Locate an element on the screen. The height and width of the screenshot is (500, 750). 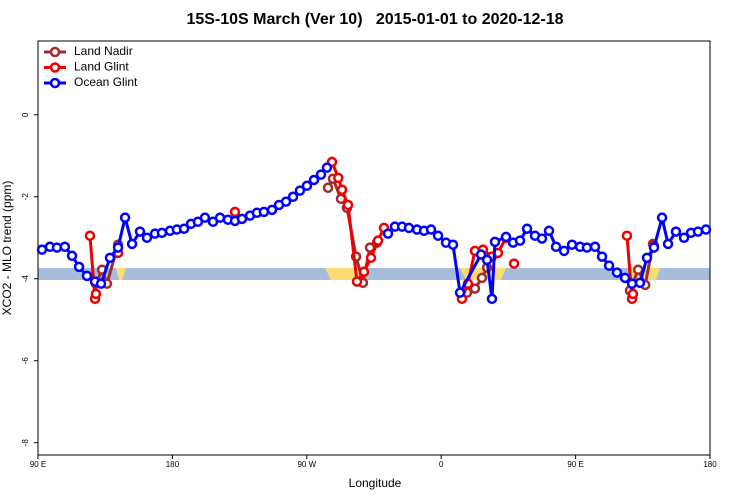
x-tick-label: 0 is located at coordinates (441, 464).